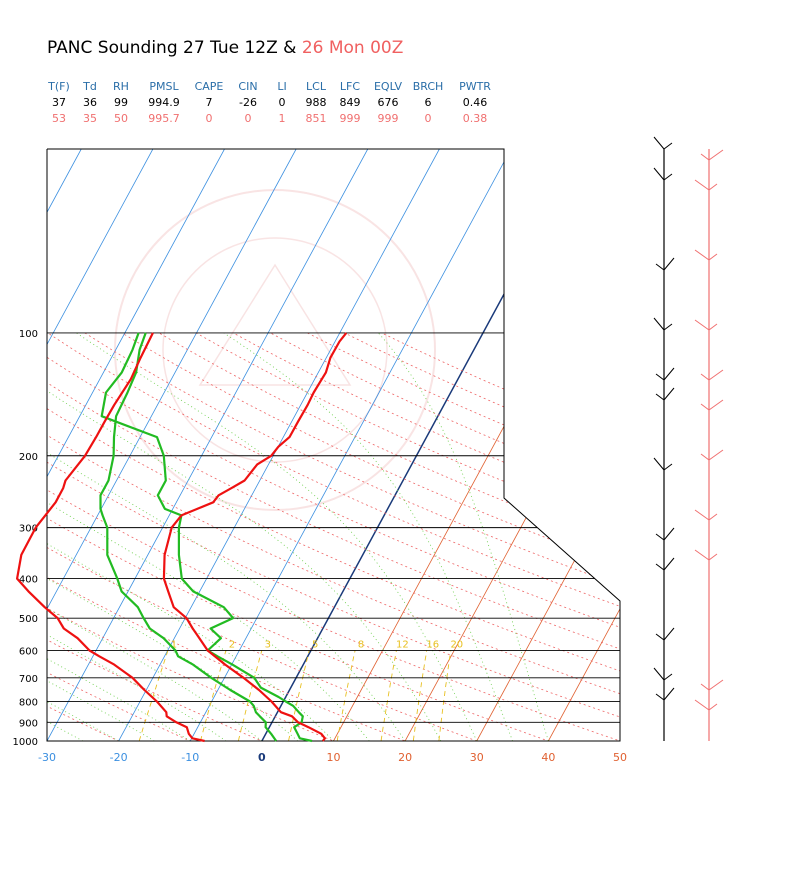 The image size is (800, 872). Describe the element at coordinates (456, 644) in the screenshot. I see `mixing-ratio-label: 20` at that location.